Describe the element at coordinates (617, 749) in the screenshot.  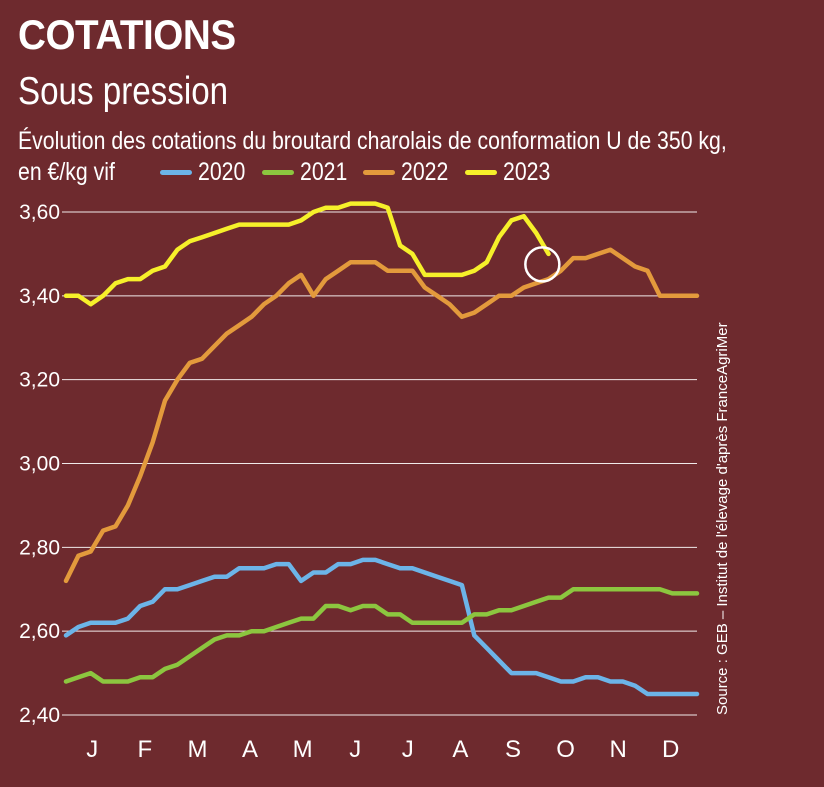
I see `x-tick-label: N` at that location.